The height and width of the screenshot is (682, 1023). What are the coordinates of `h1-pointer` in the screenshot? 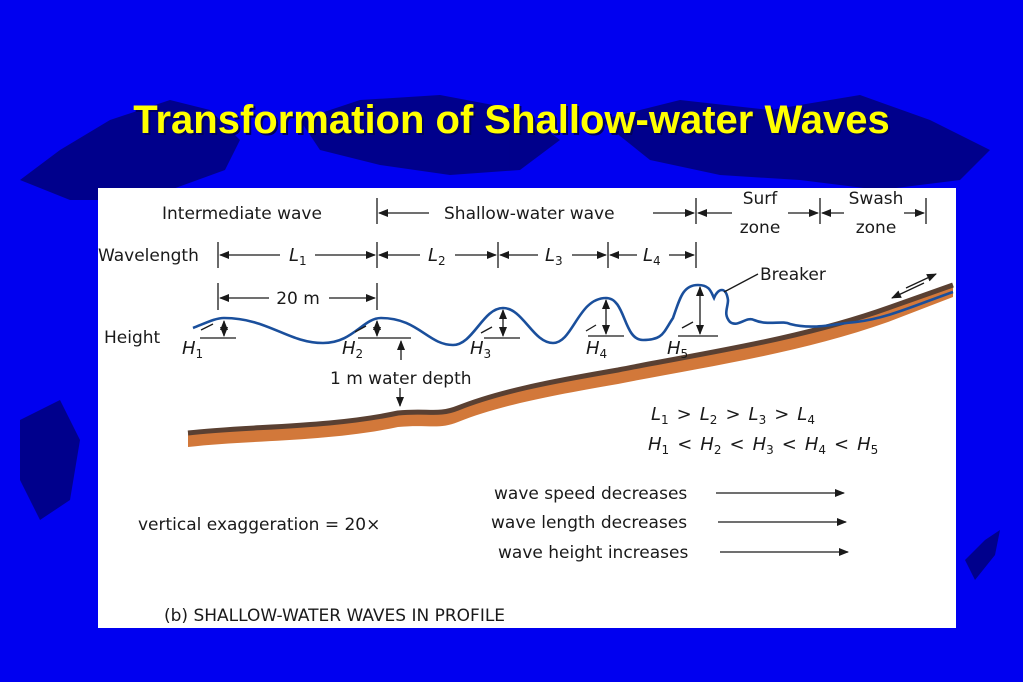 It's located at (207, 327).